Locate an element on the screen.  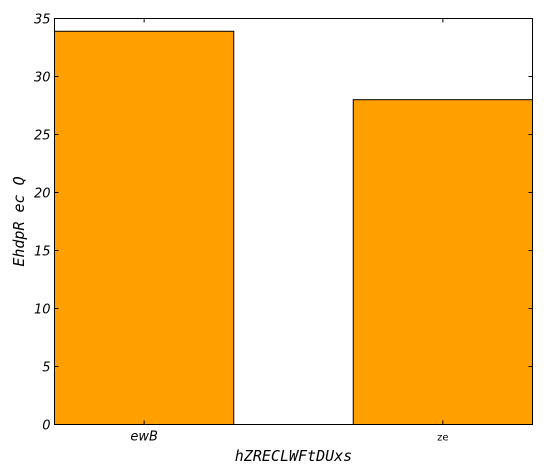
x-tick-label: ze is located at coordinates (442, 438).